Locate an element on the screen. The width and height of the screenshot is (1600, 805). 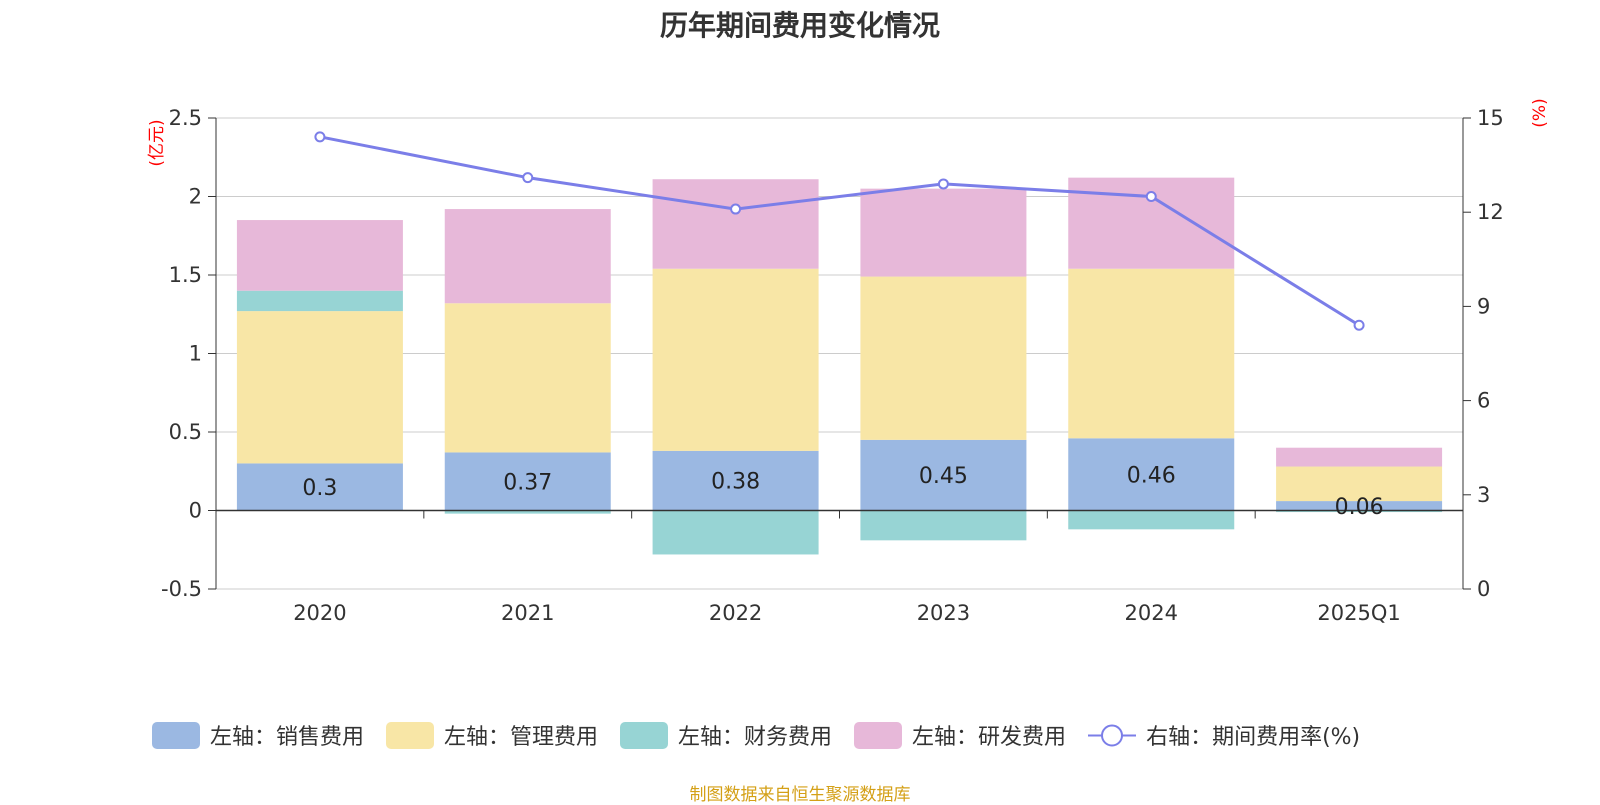
bar-finance-2023 is located at coordinates (943, 525).